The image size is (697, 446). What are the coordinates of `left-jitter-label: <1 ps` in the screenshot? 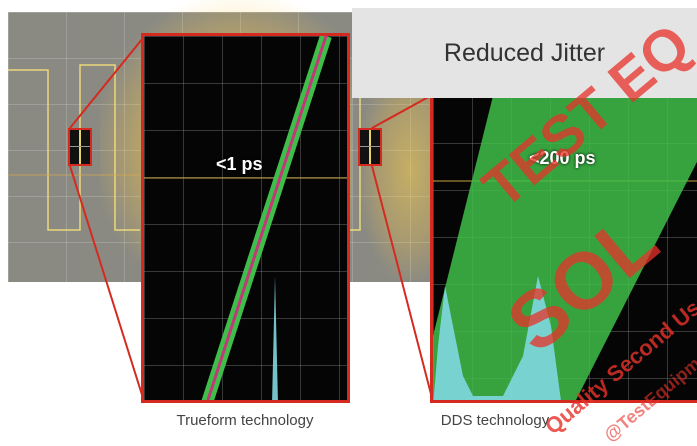 It's located at (239, 164).